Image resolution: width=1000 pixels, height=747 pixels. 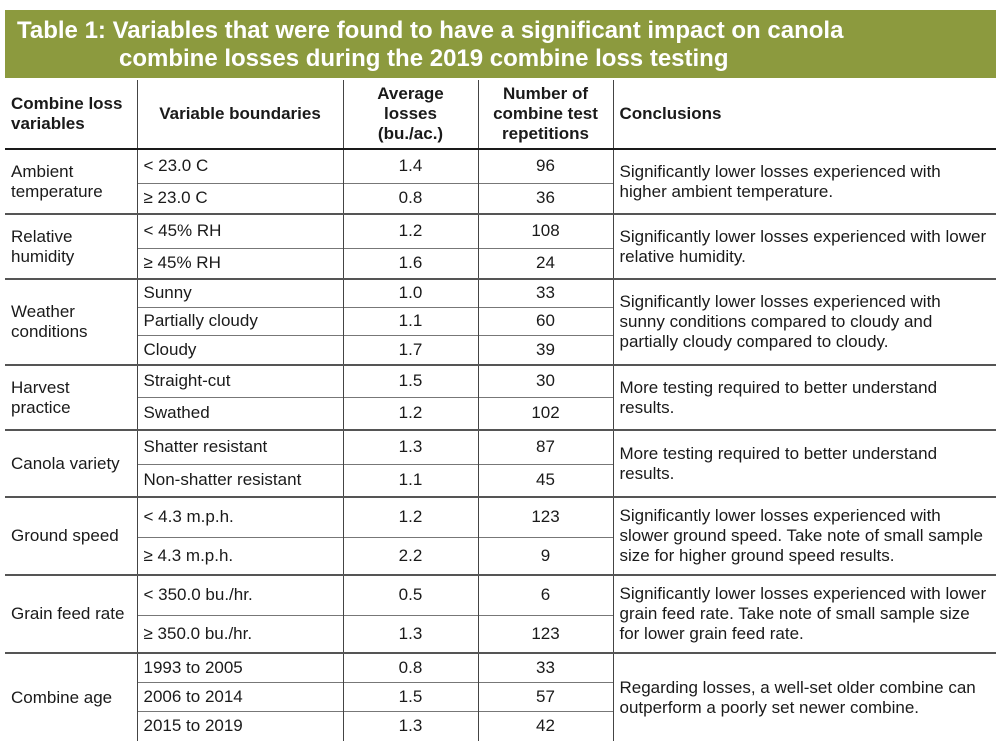 I want to click on average-losses-cell: 0.5, so click(x=411, y=594).